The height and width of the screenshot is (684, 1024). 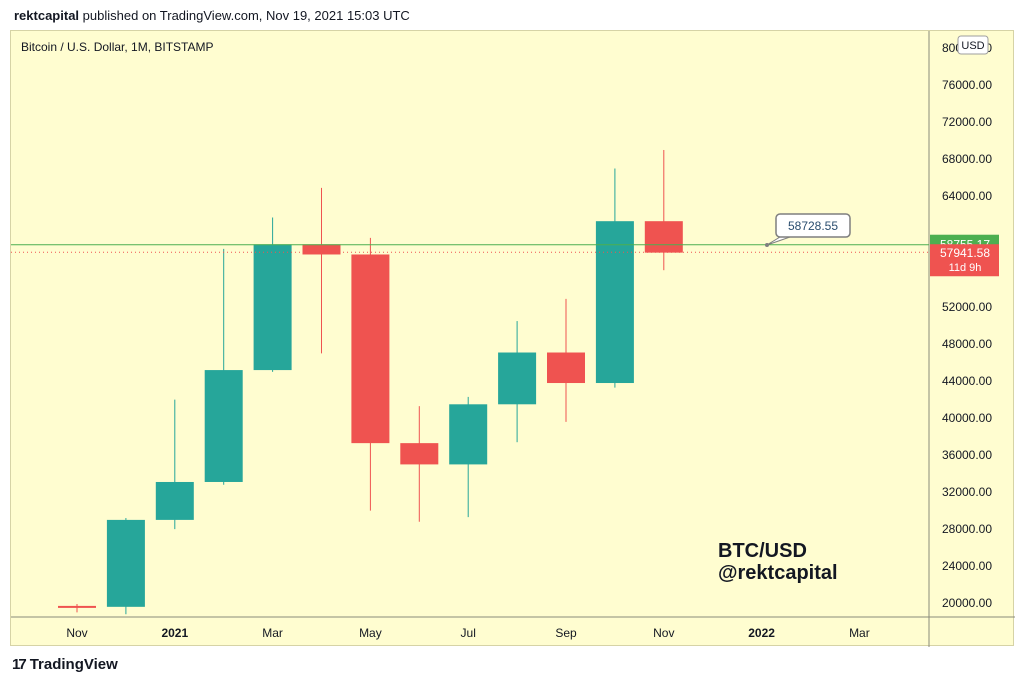 I want to click on watermark-line-1: BTC/USD, so click(x=762, y=551).